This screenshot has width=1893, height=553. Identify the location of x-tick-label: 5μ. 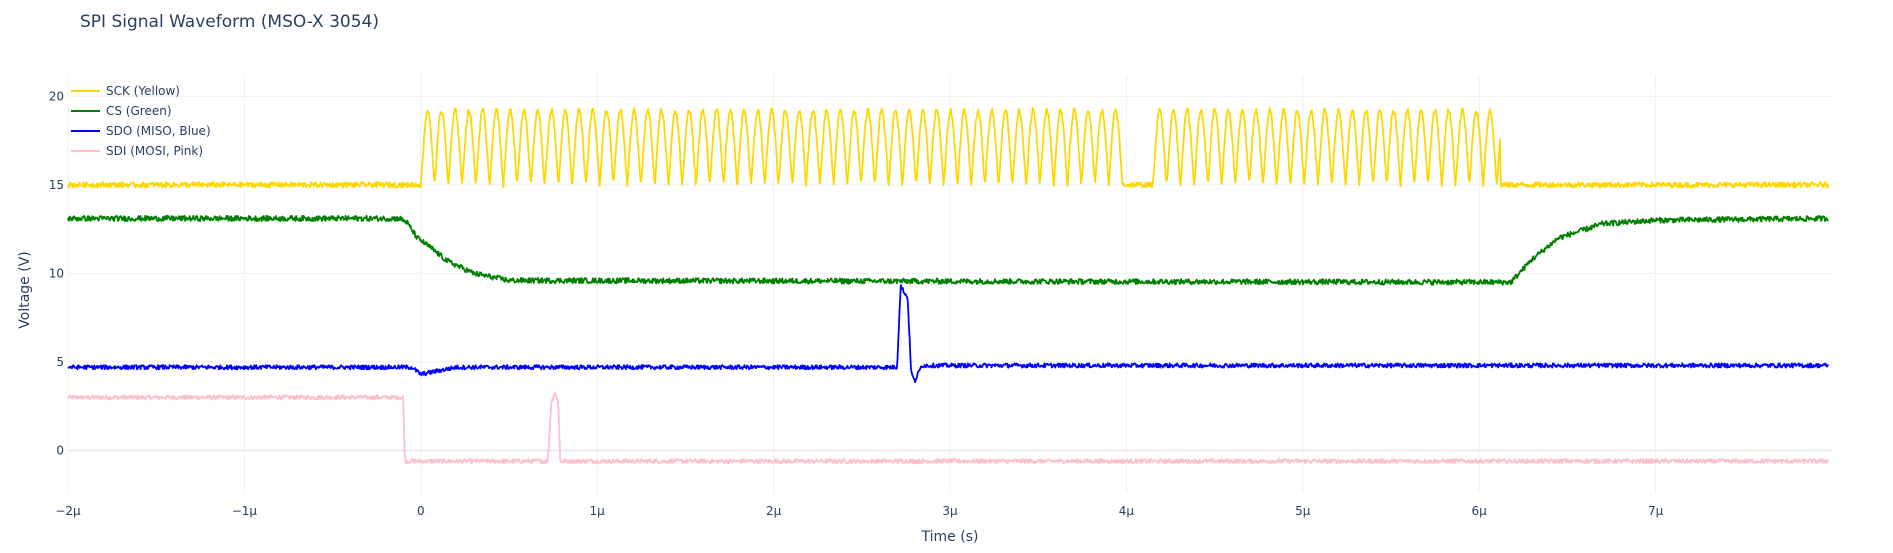
(1303, 511).